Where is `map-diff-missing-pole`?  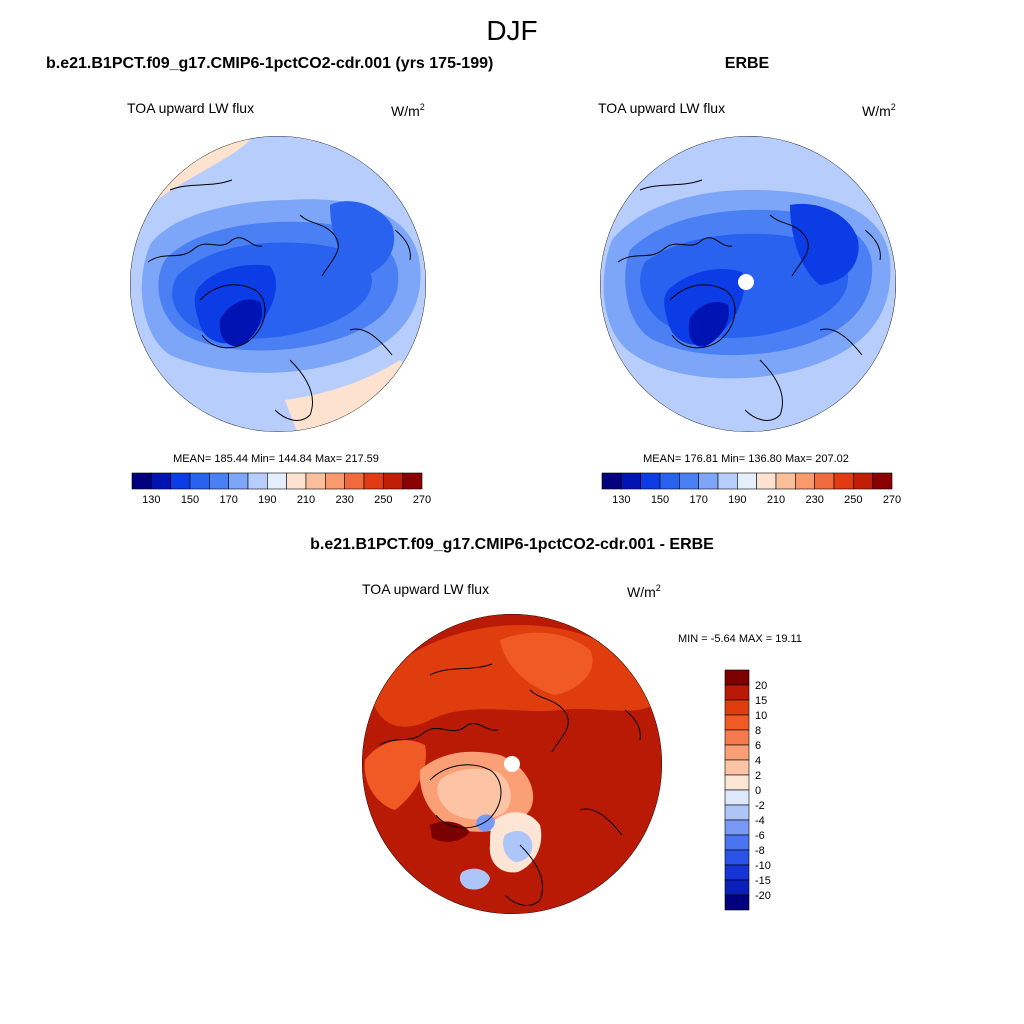
map-diff-missing-pole is located at coordinates (512, 764).